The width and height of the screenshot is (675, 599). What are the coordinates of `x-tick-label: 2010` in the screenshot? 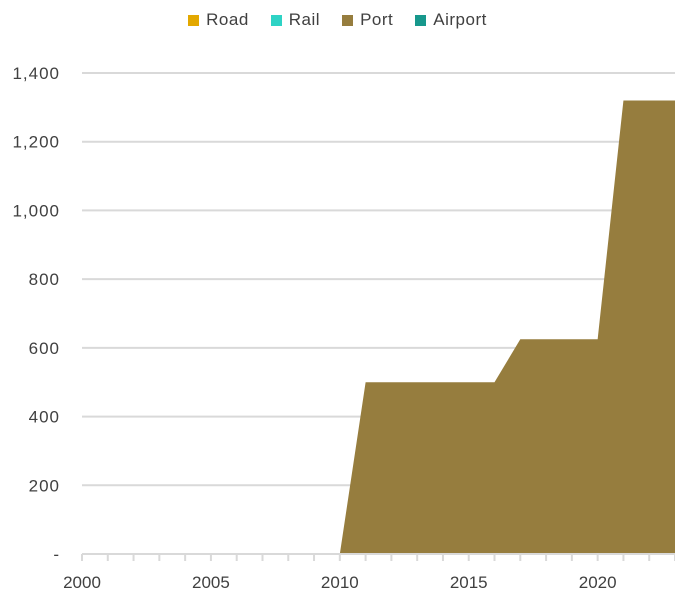 It's located at (340, 582).